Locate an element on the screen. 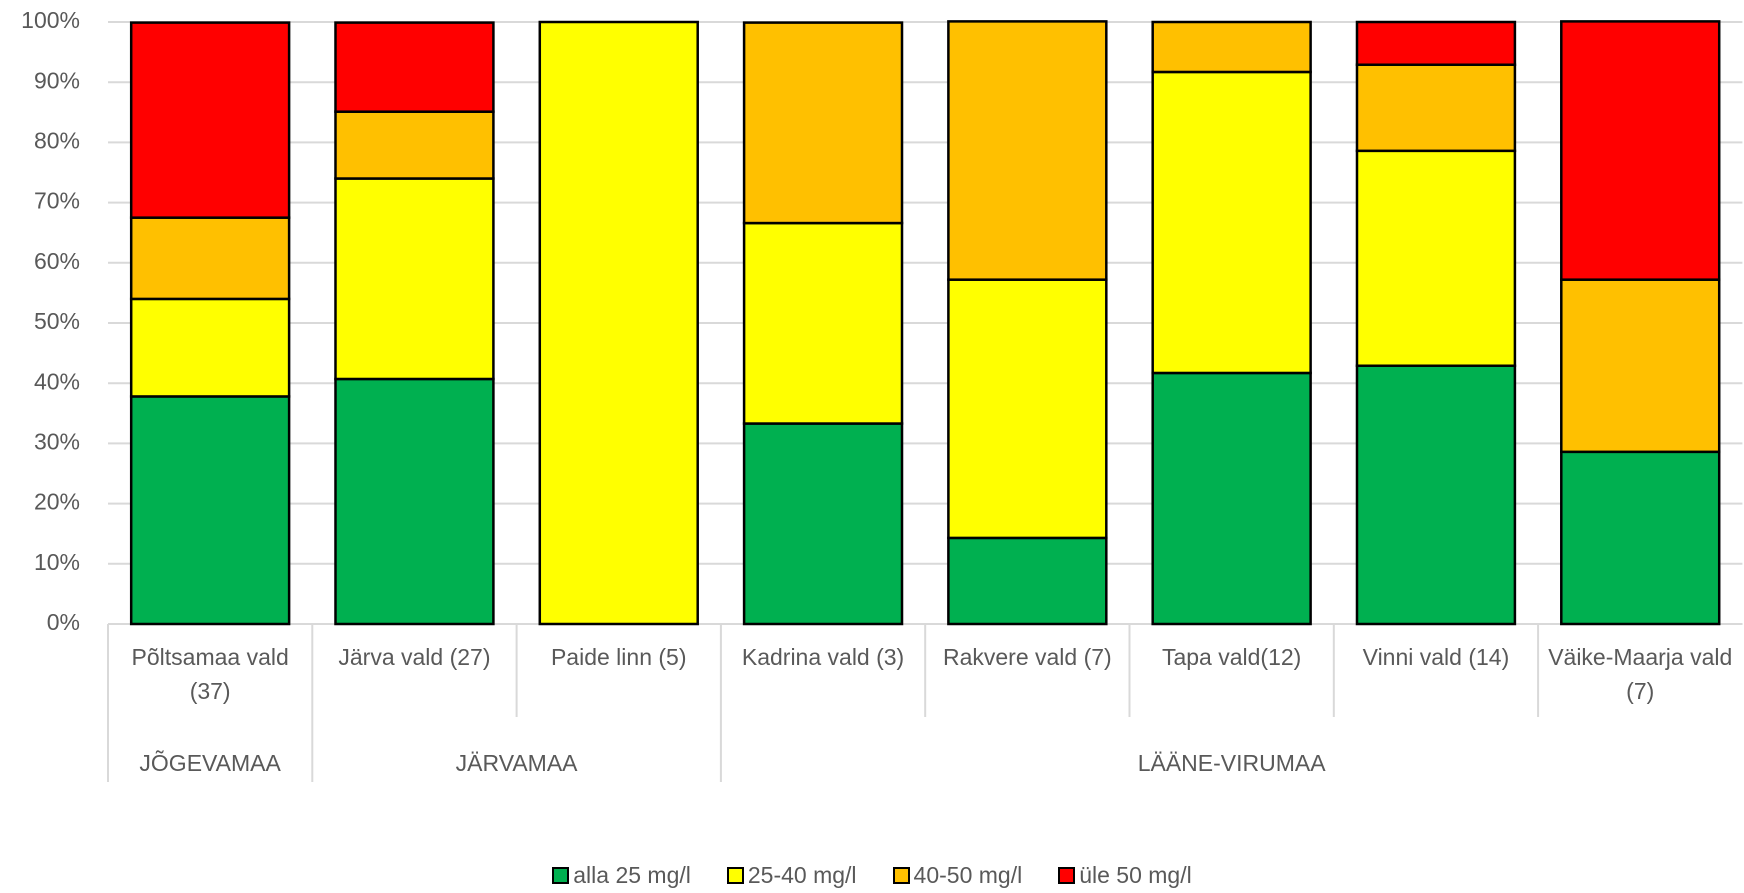 The width and height of the screenshot is (1744, 893). x-tick-label: Rakvere vald (7) is located at coordinates (1027, 657).